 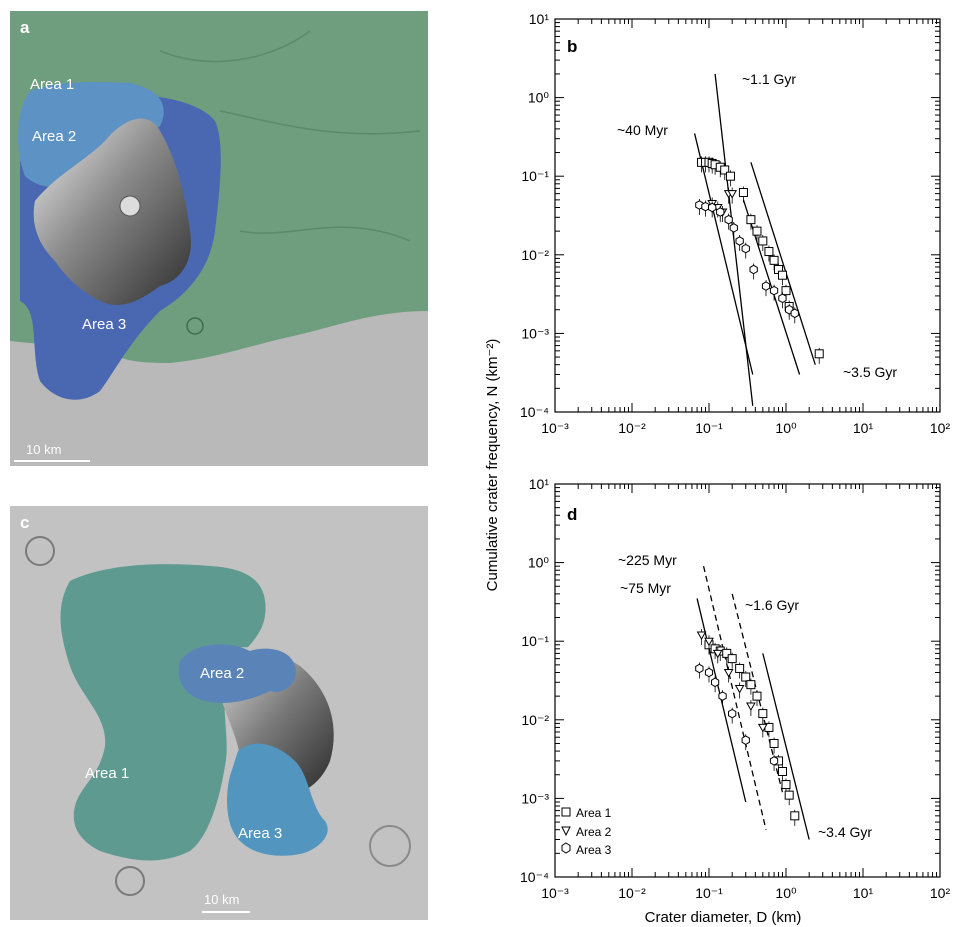 I want to click on scale-bar-label: 10 km, so click(x=221, y=899).